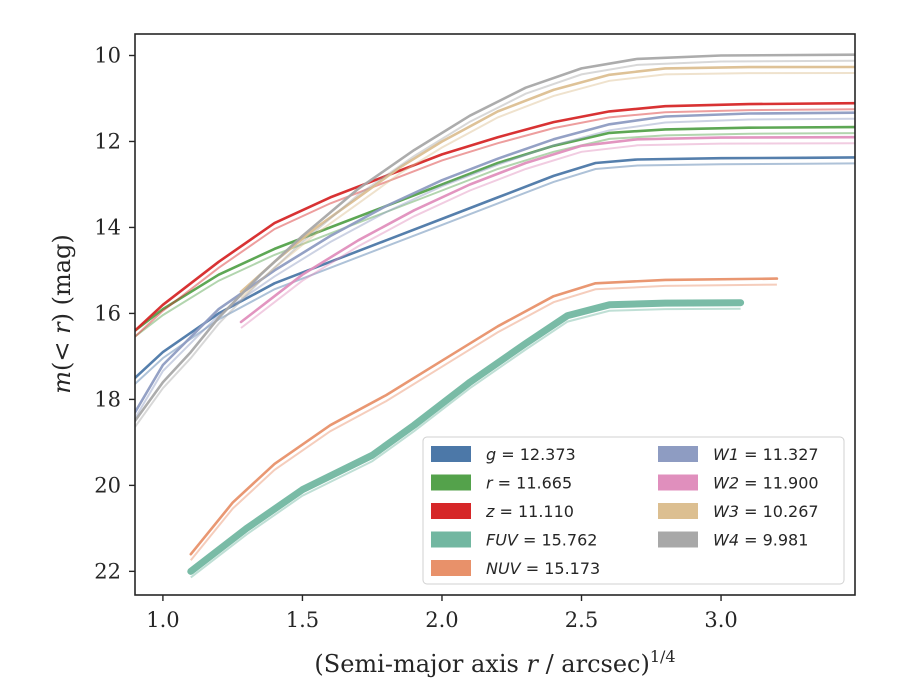  I want to click on legend-label-z: z = 11.110, so click(529, 511).